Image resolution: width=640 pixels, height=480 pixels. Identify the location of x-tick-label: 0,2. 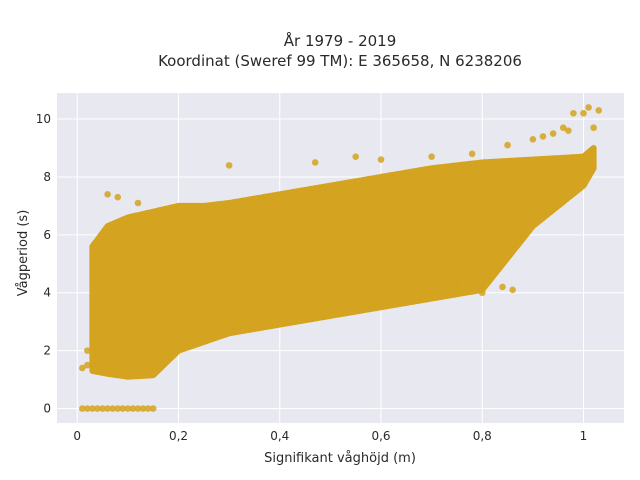
(178, 436).